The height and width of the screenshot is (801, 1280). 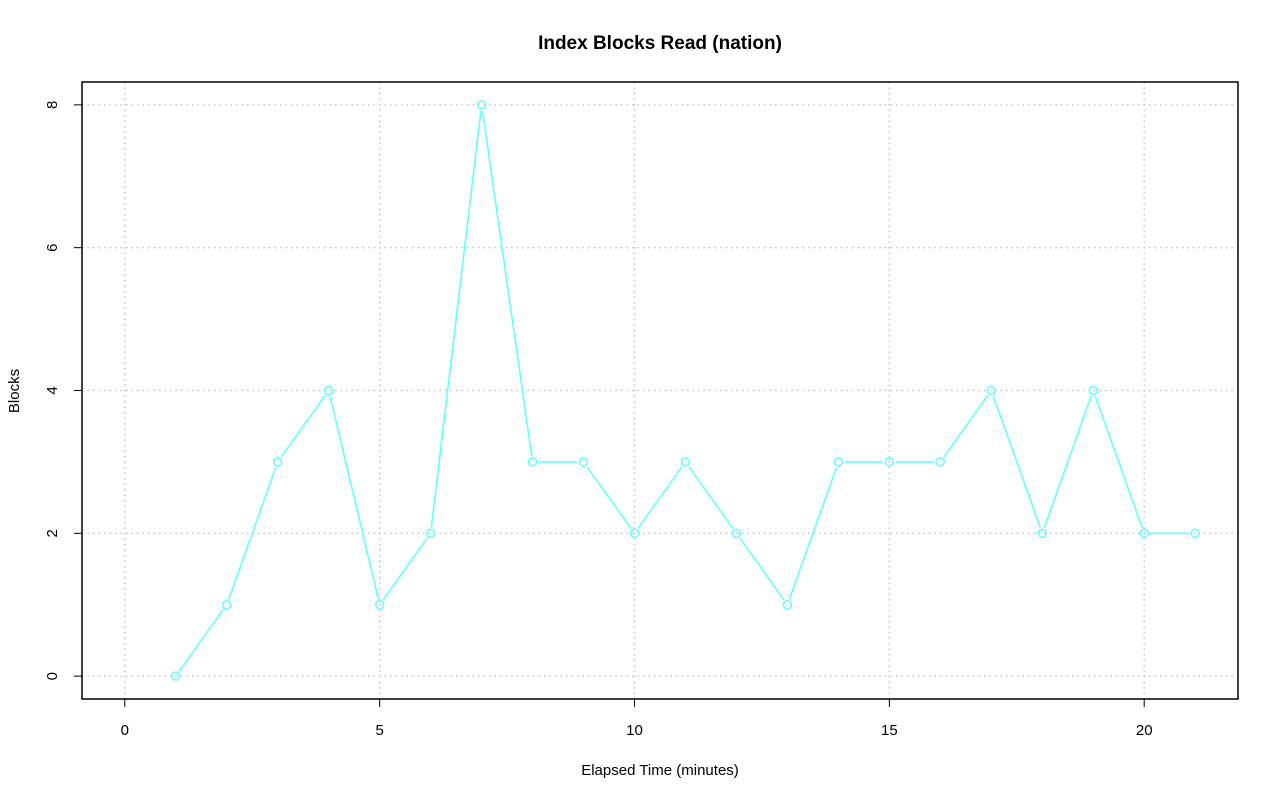 I want to click on x-tick-label: 5, so click(x=379, y=730).